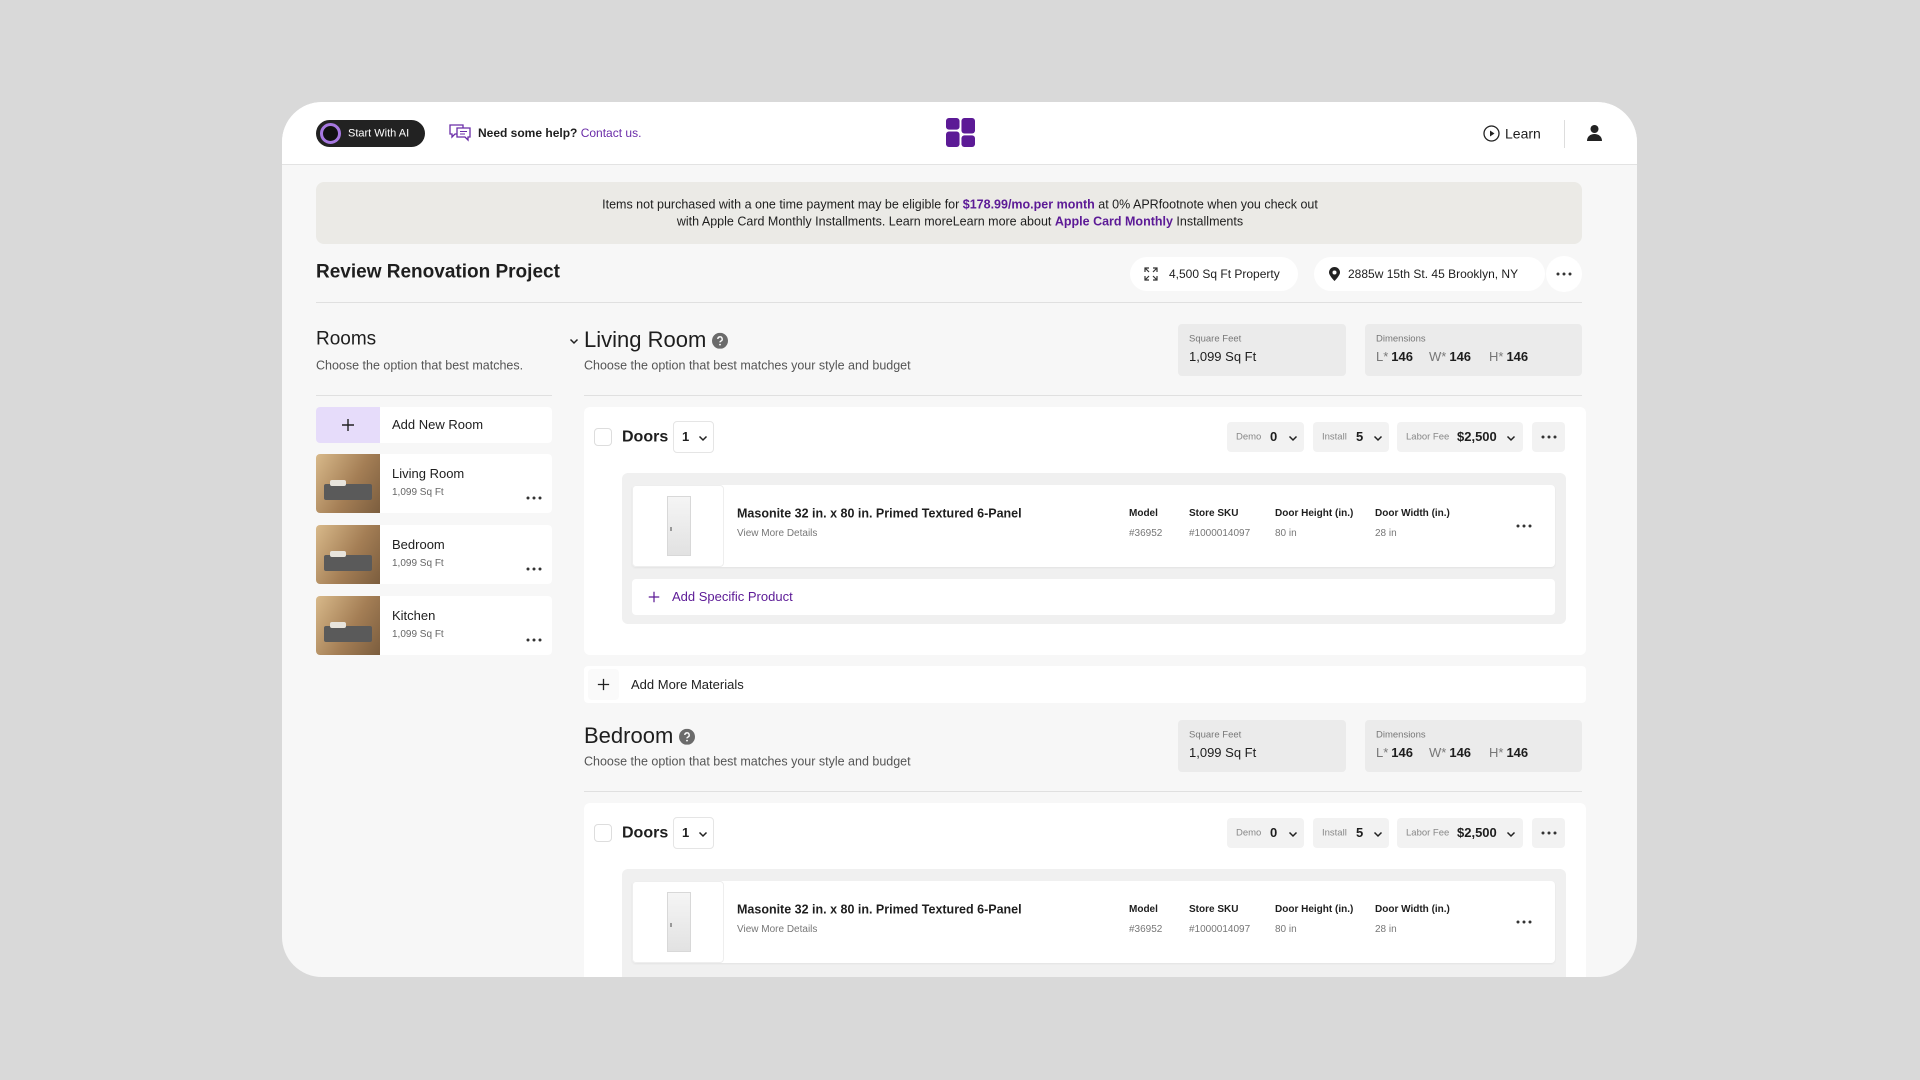 Image resolution: width=1920 pixels, height=1080 pixels. What do you see at coordinates (528, 132) in the screenshot?
I see `help-label: Need some help?` at bounding box center [528, 132].